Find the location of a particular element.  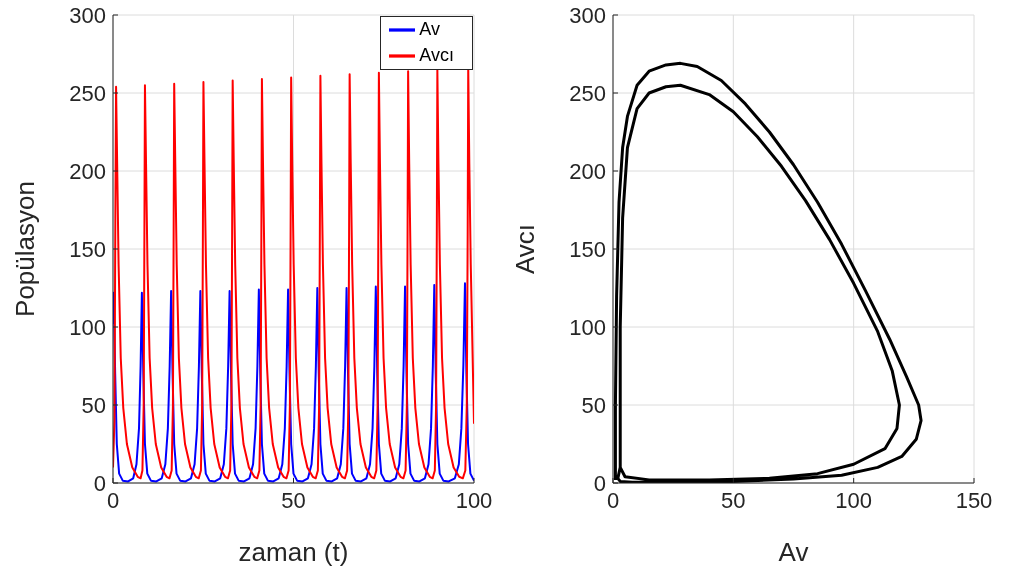

y-axis-title: Avcı is located at coordinates (525, 249).